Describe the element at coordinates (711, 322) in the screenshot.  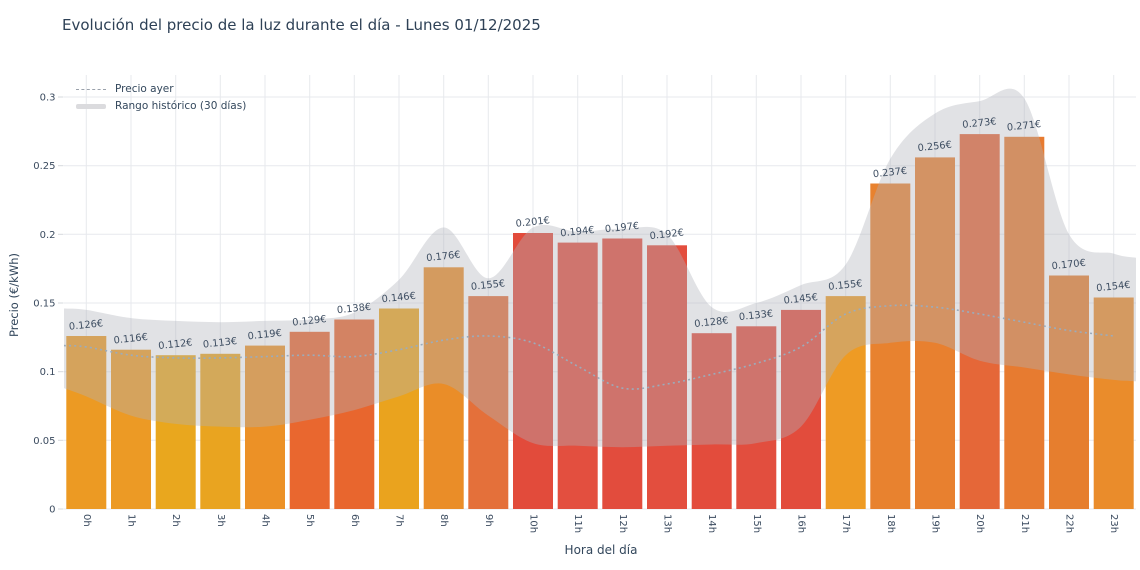
I see `bar-value-label: 0.128€` at that location.